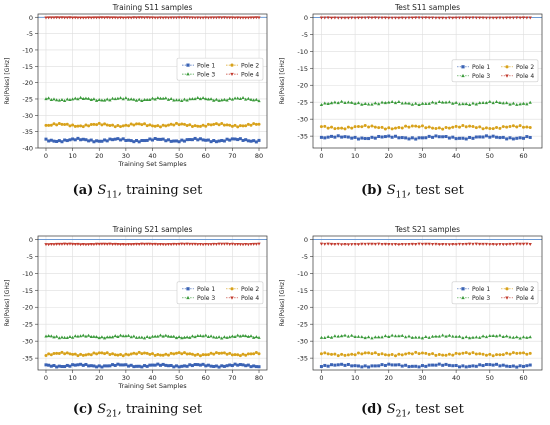 This screenshot has height=425, width=550. What do you see at coordinates (302, 86) in the screenshot?
I see `y-tick-label: -20` at bounding box center [302, 86].